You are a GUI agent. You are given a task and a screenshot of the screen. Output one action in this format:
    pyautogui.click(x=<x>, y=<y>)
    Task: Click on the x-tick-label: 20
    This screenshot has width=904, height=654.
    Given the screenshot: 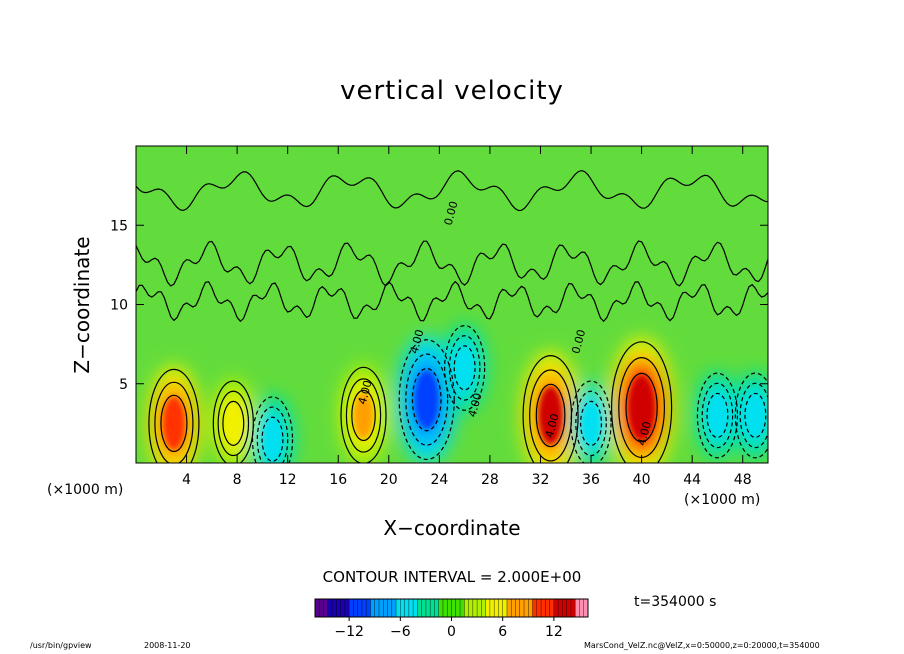 What is the action you would take?
    pyautogui.click(x=389, y=480)
    